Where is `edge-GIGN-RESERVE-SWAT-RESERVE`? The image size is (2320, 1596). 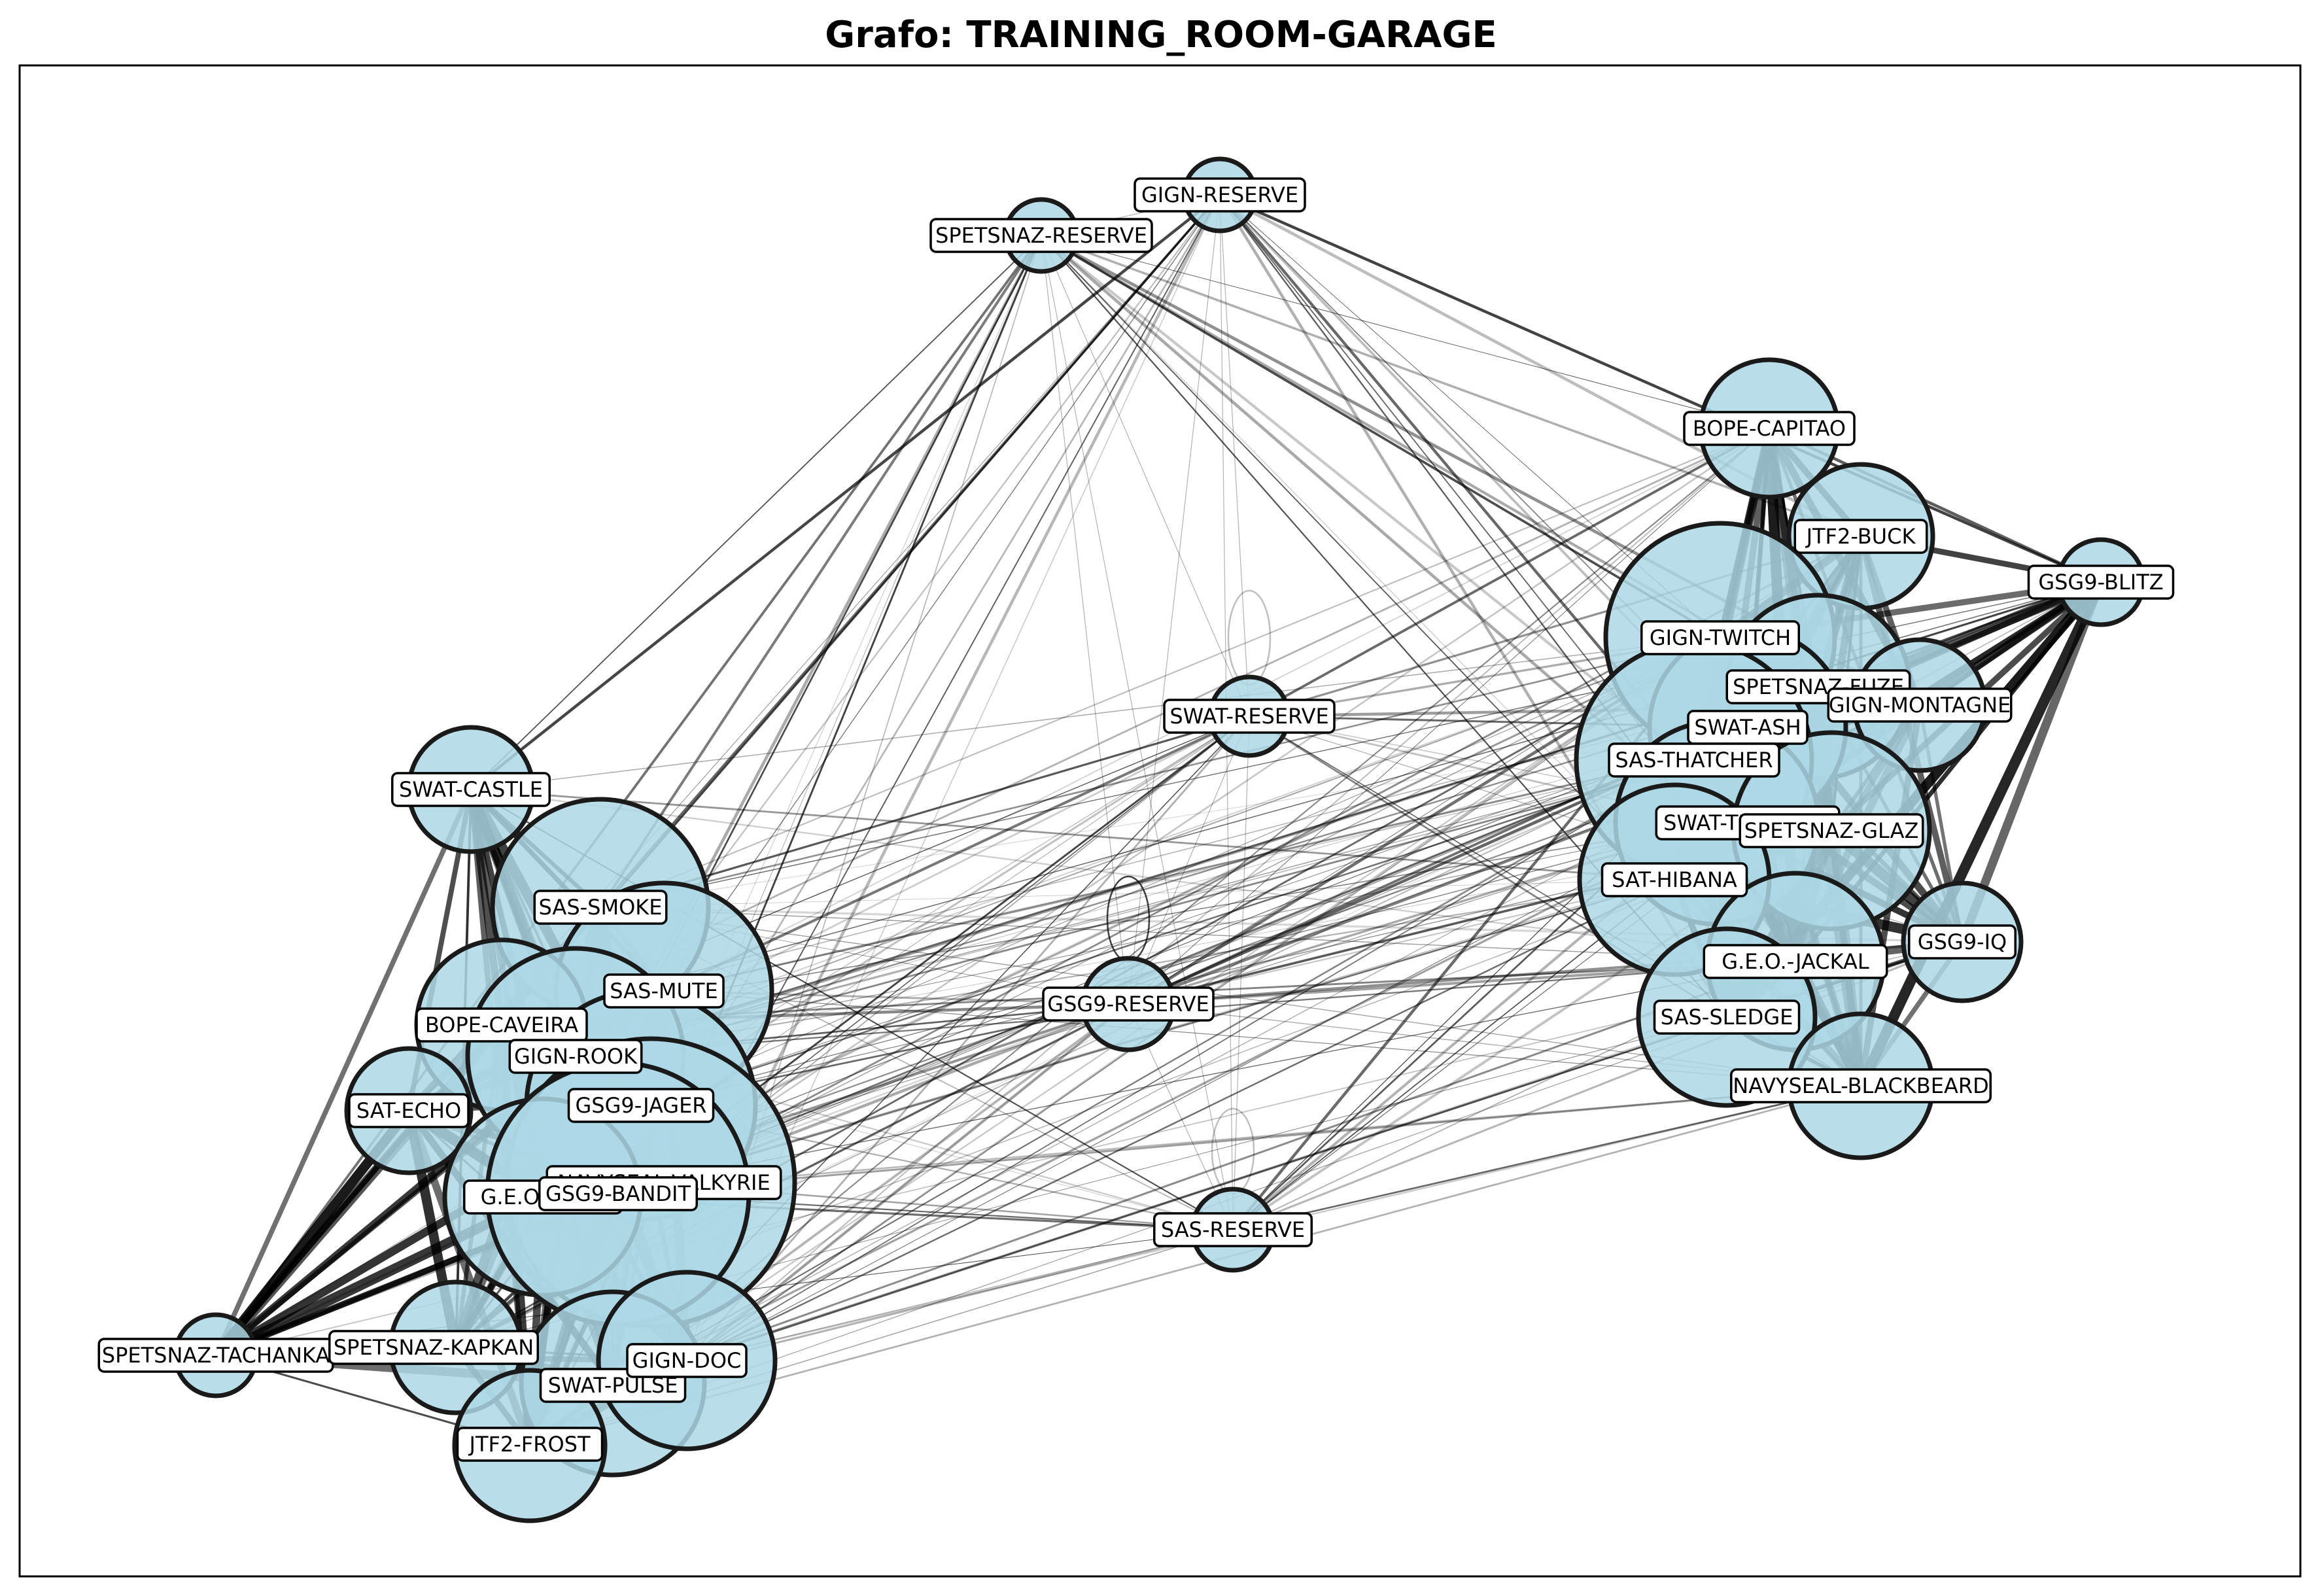
edge-GIGN-RESERVE-SWAT-RESERVE is located at coordinates (1234, 455).